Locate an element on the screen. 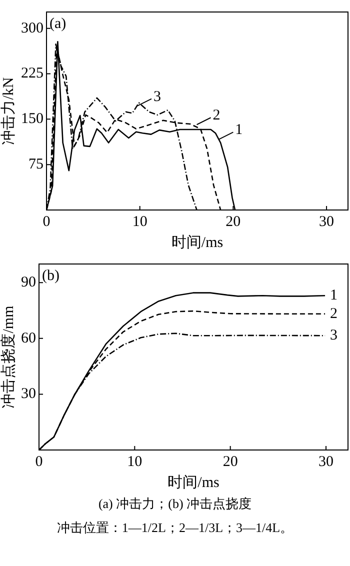 Image resolution: width=350 pixels, height=566 pixels. annotation: (b) is located at coordinates (51, 276).